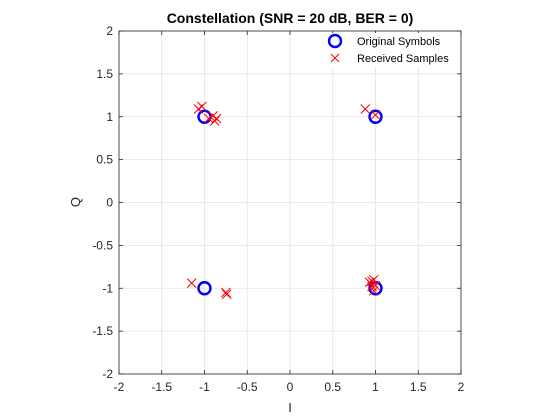  What do you see at coordinates (104, 74) in the screenshot?
I see `y-tick-label: 1.5` at bounding box center [104, 74].